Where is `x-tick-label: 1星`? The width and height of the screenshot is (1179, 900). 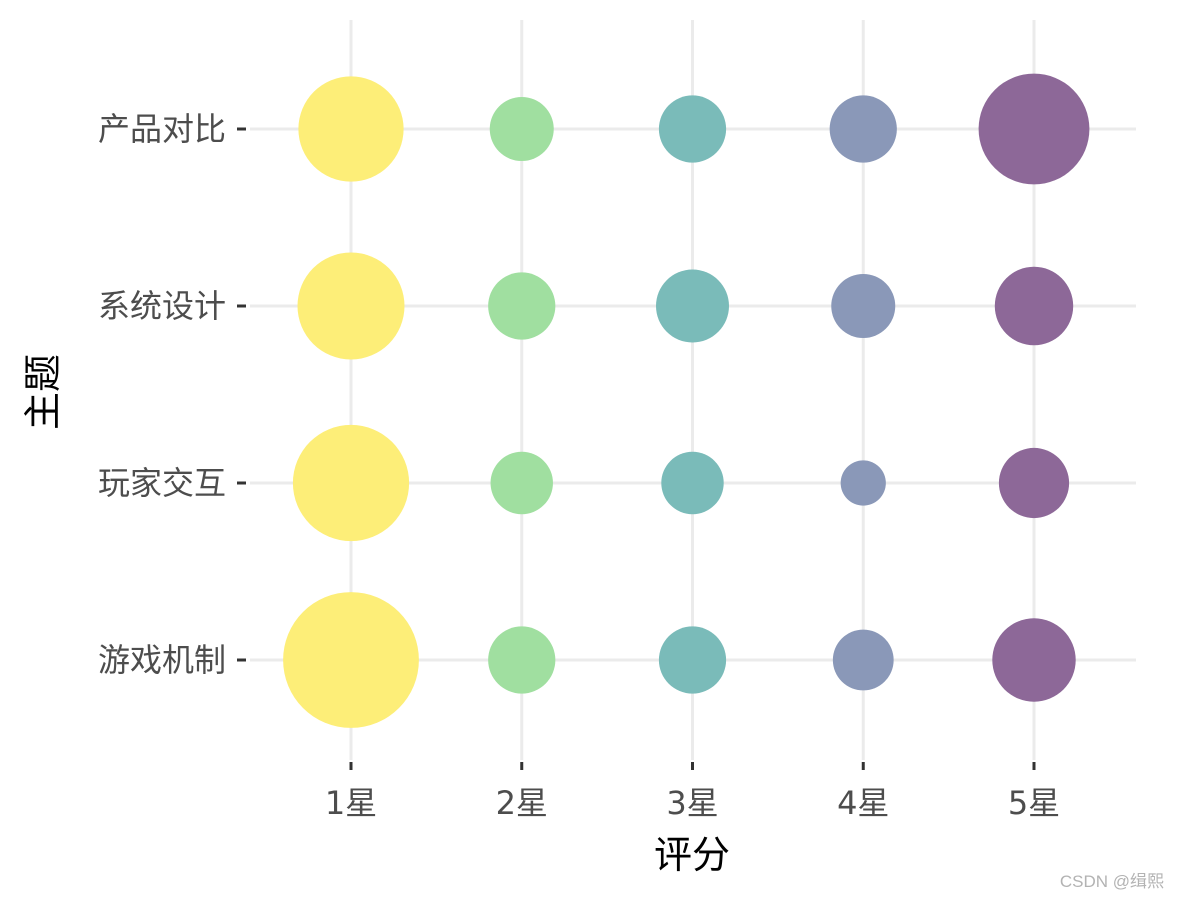
x-tick-label: 1星 is located at coordinates (351, 803).